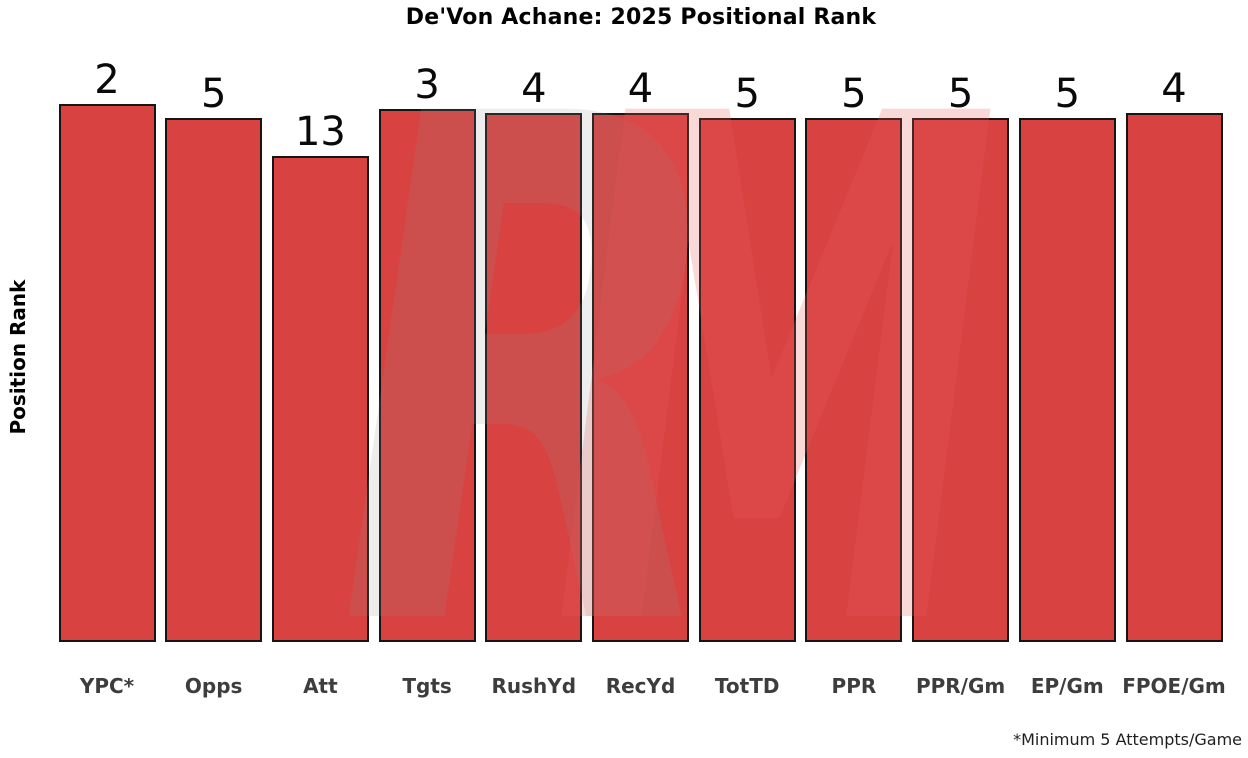 Image resolution: width=1248 pixels, height=758 pixels. What do you see at coordinates (641, 17) in the screenshot?
I see `chart-title: De'Von Achane: 2025 Positional Rank` at bounding box center [641, 17].